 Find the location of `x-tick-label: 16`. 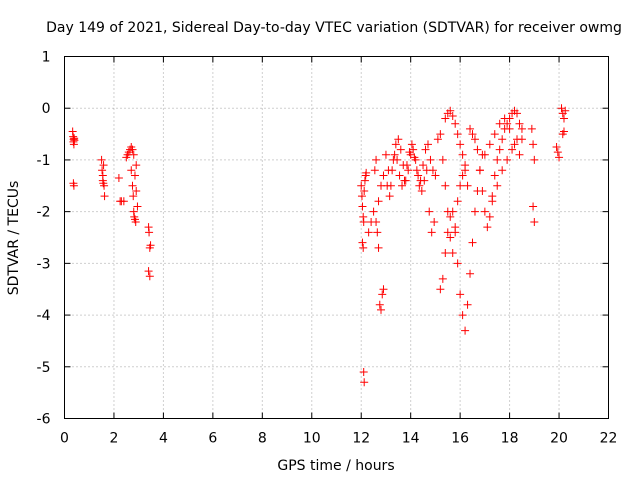

x-tick-label: 16 is located at coordinates (460, 439).